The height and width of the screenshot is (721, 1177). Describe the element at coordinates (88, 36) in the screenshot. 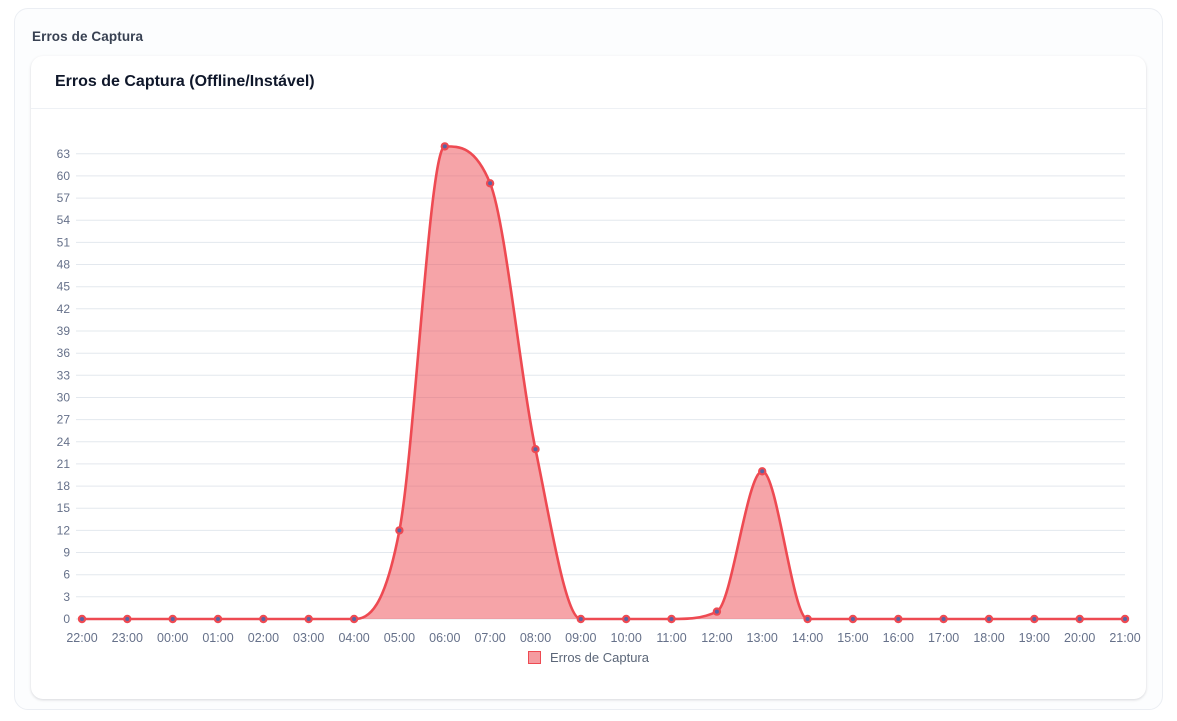

I see `panel-title: Erros de Captura` at that location.